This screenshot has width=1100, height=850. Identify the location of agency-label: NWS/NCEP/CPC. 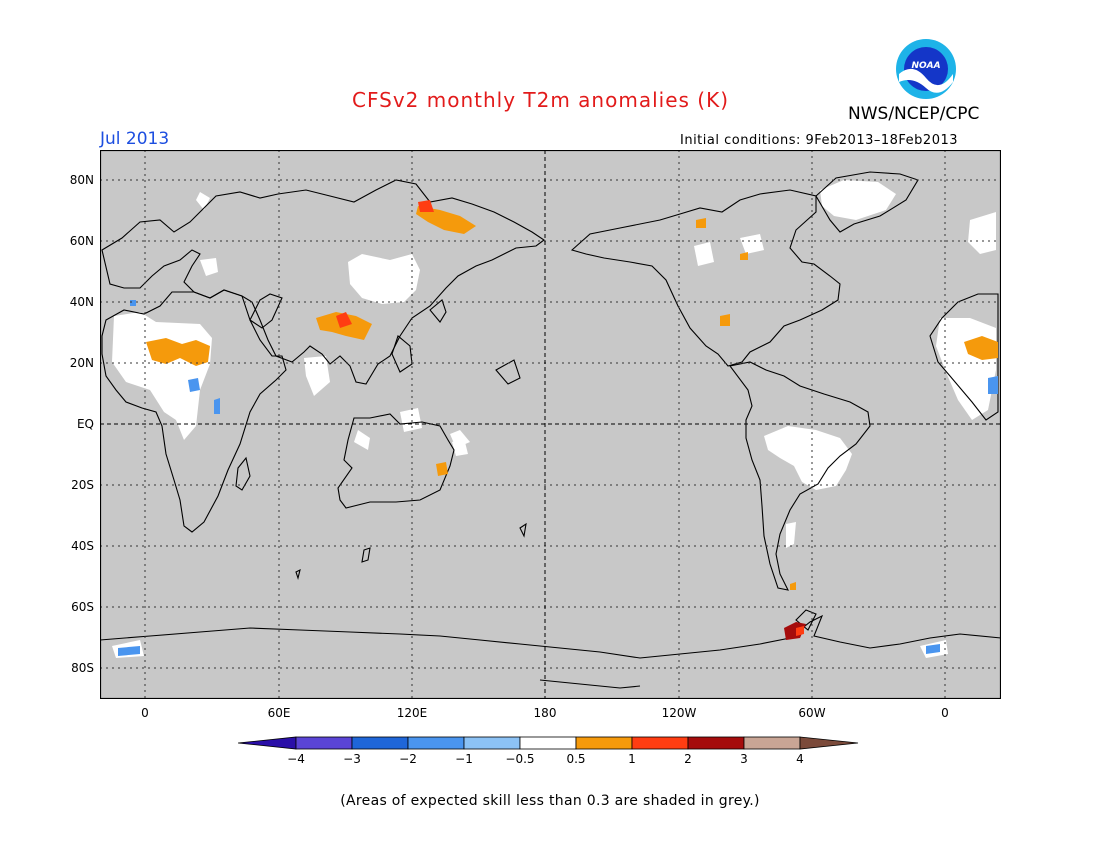
(914, 114).